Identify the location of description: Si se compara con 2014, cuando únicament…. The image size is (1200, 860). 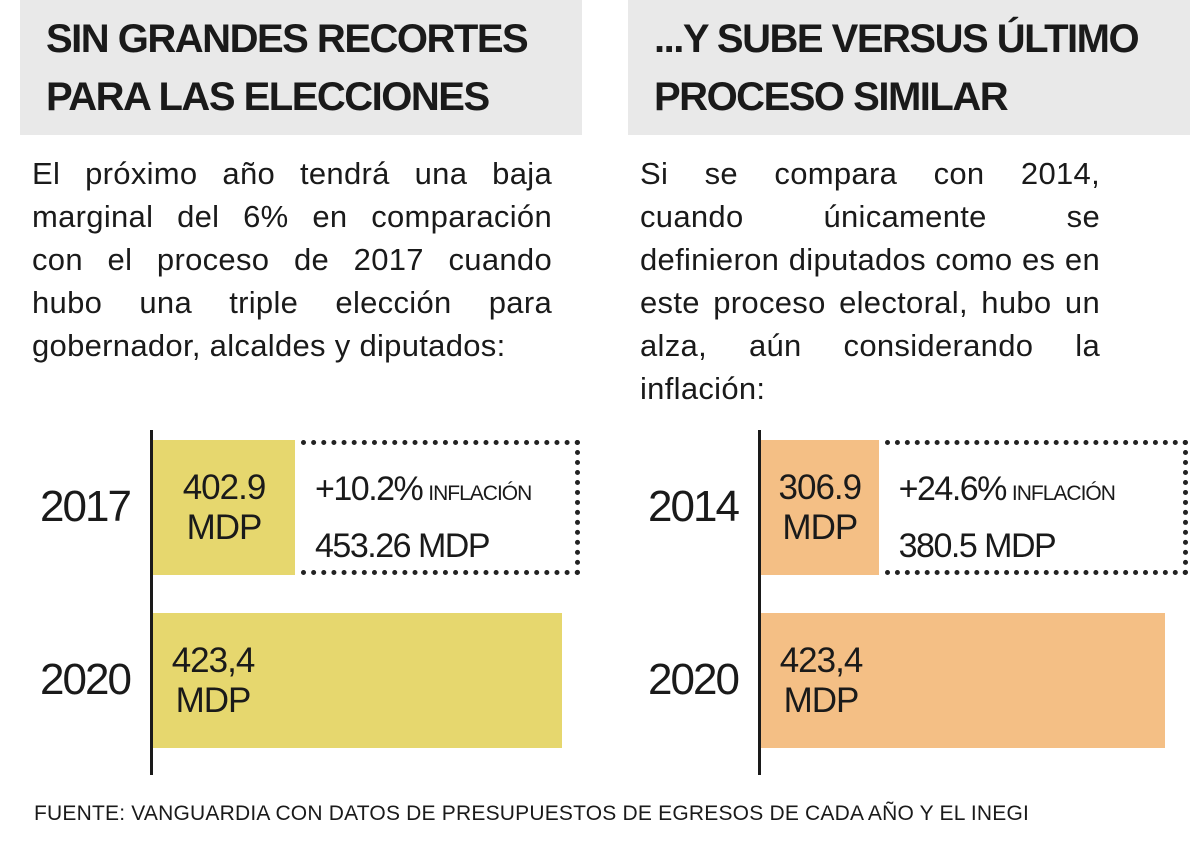
(870, 281).